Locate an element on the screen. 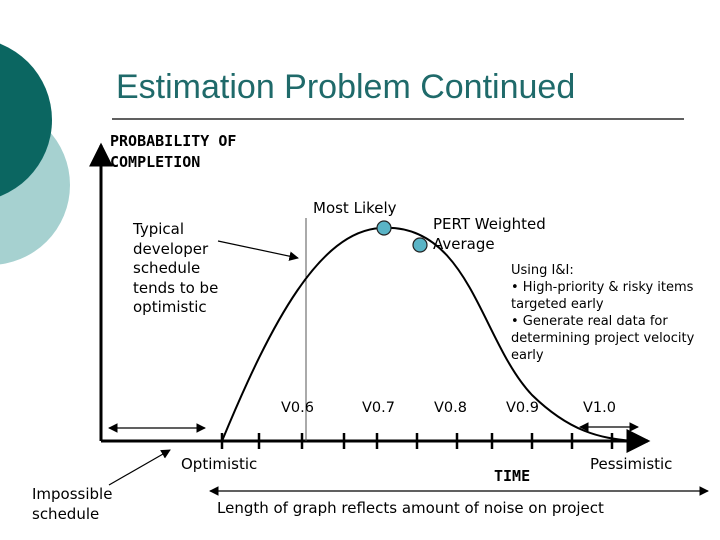 This screenshot has width=720, height=540. most-likely-label: Most Likely is located at coordinates (355, 208).